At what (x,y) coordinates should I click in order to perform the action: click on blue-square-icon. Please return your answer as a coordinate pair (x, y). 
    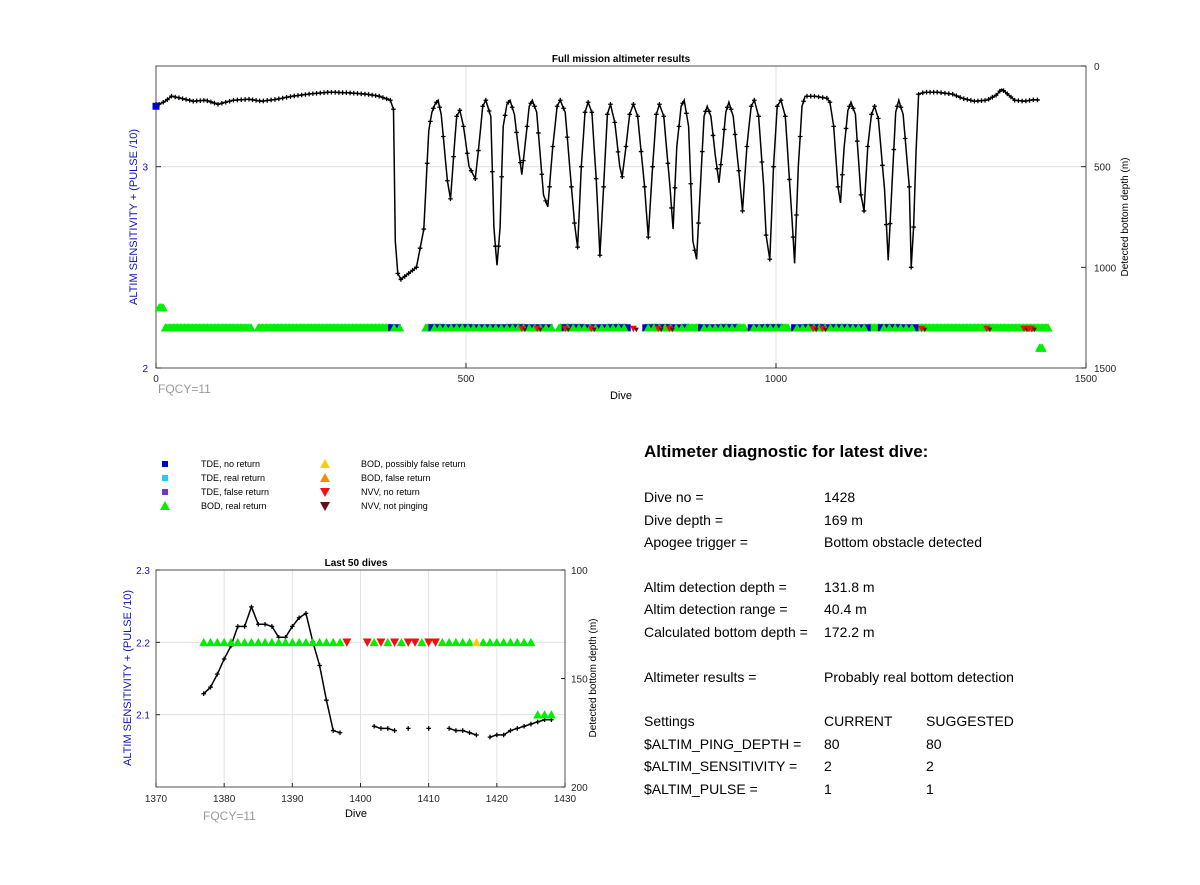
    Looking at the image, I should click on (165, 464).